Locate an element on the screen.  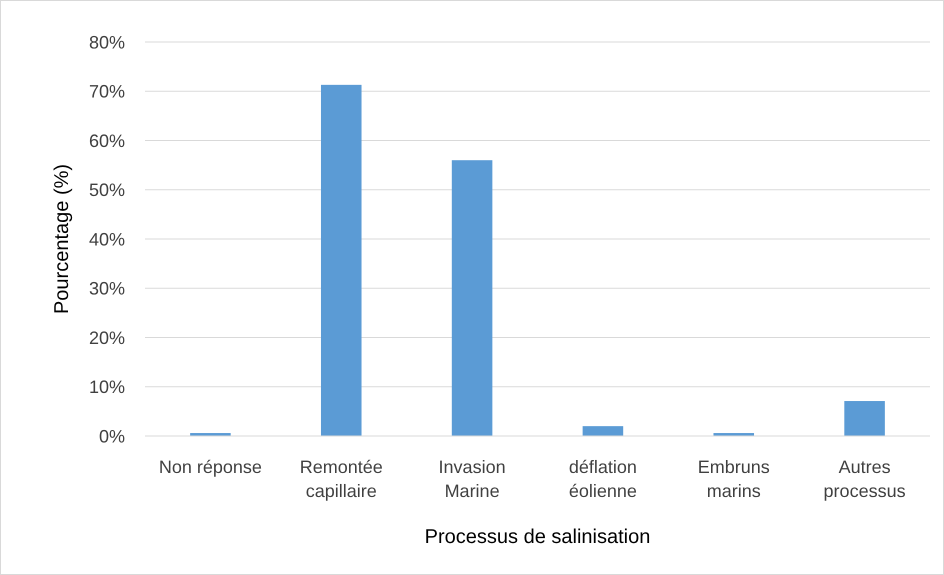
x-axis-title: Processus de salinisation is located at coordinates (537, 537).